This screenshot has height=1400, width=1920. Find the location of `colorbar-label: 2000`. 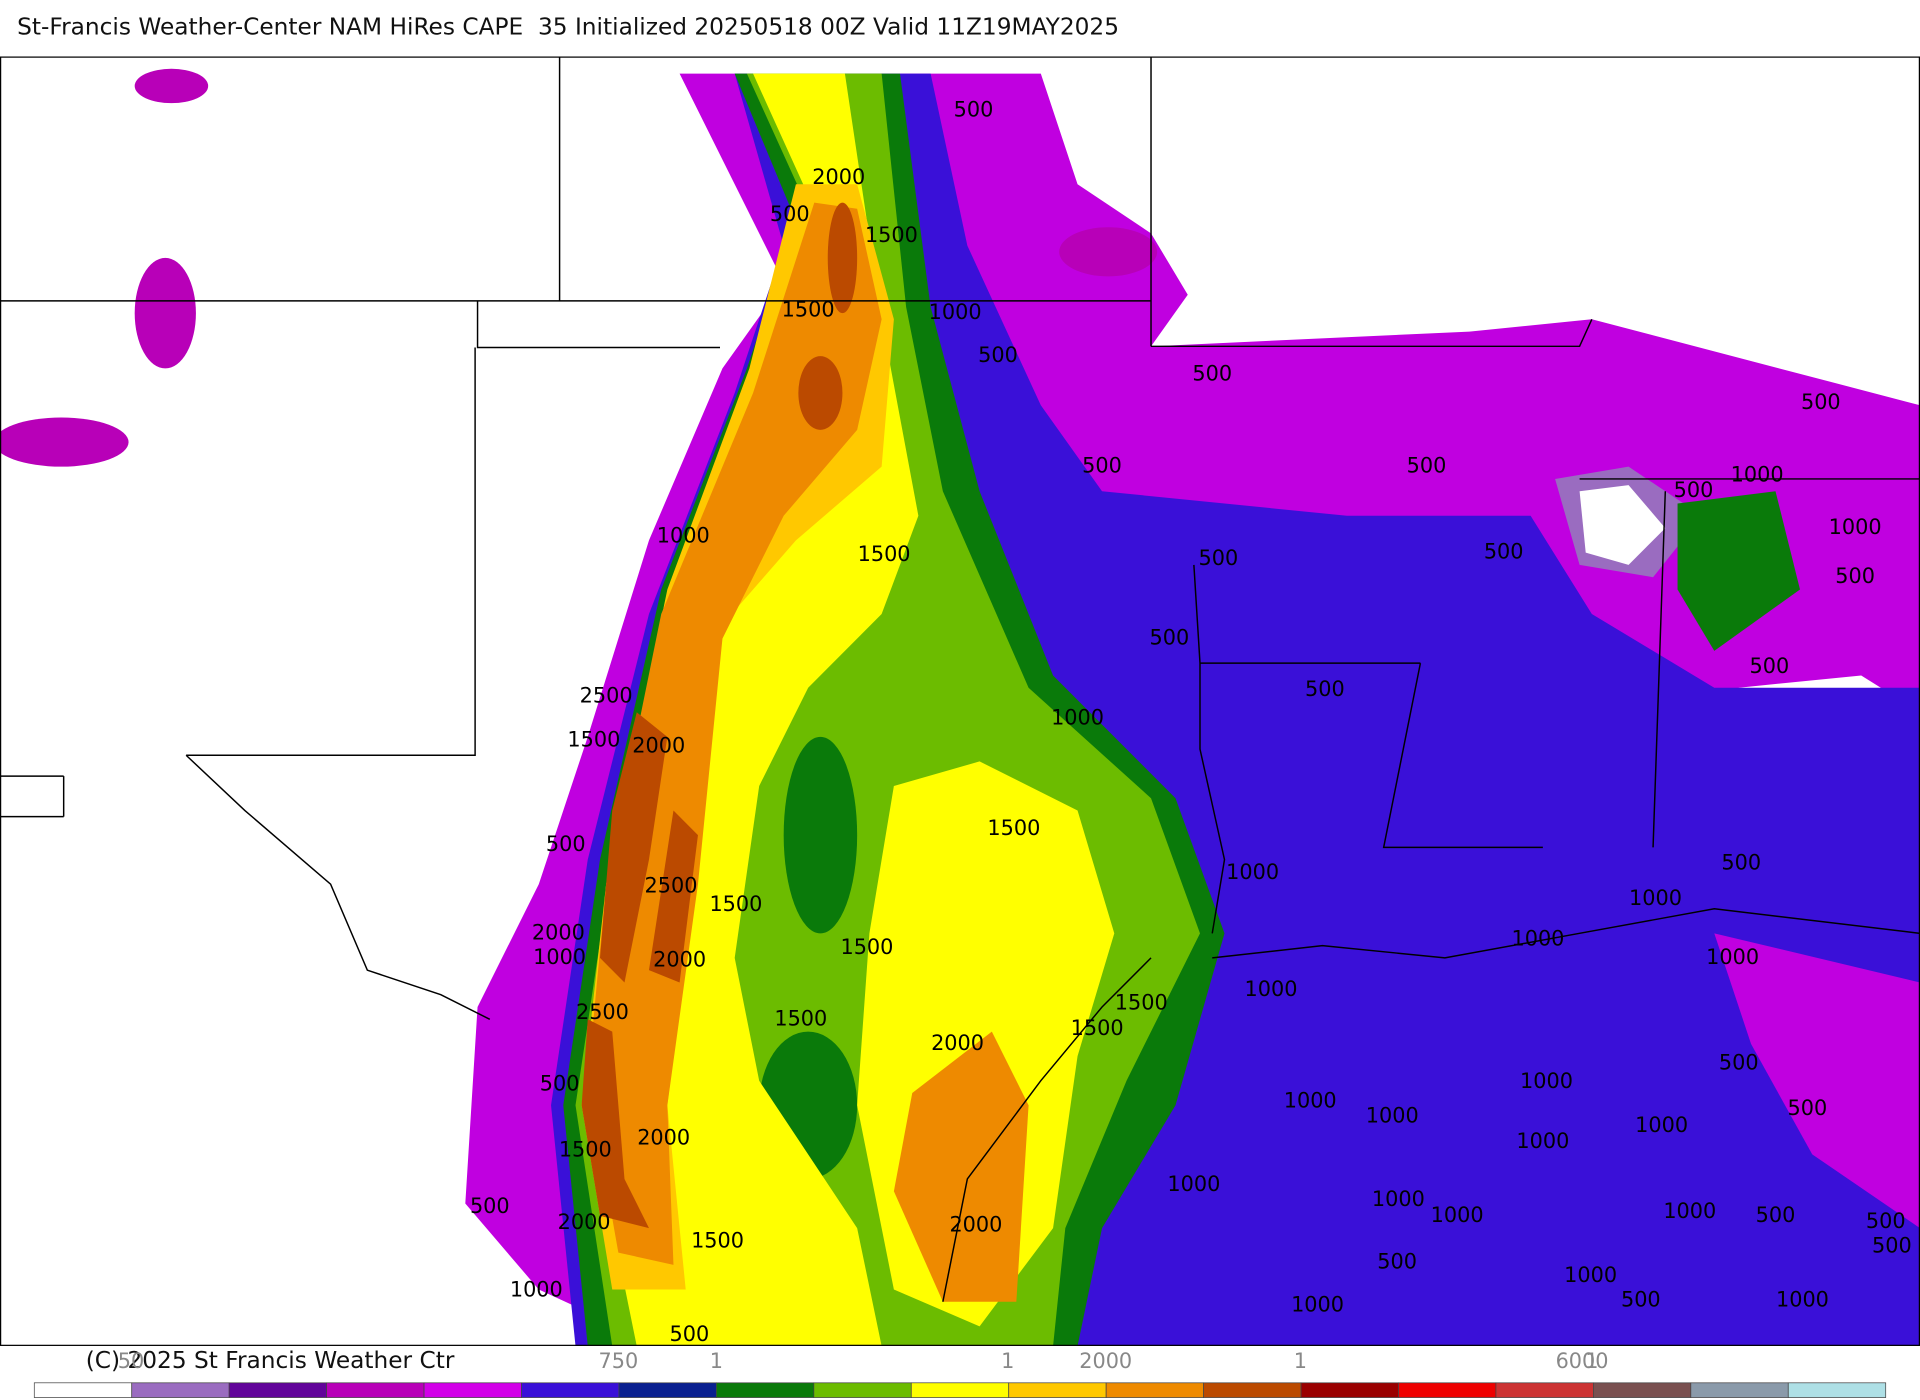

colorbar-label: 2000 is located at coordinates (1105, 1361).